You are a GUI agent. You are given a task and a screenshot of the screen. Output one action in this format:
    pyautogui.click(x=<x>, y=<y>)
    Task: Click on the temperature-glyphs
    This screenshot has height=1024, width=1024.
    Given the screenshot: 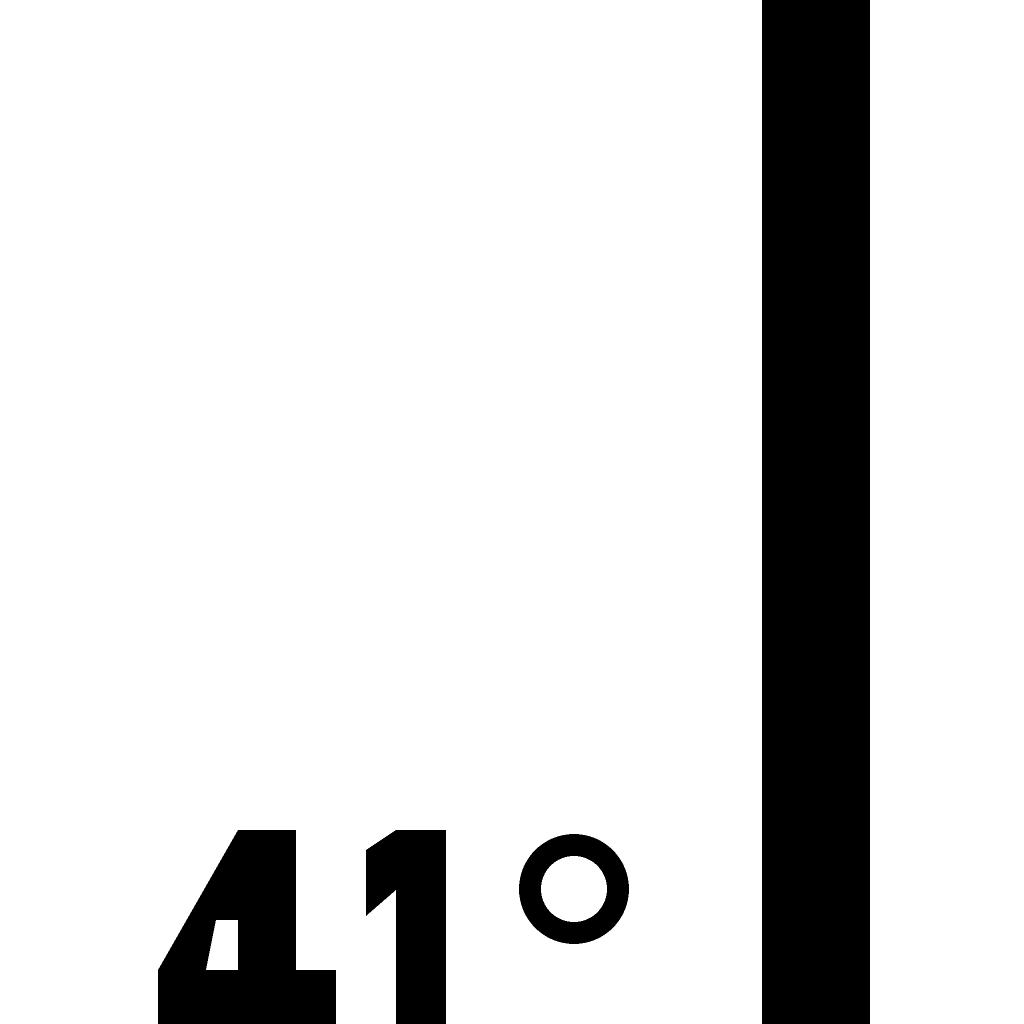 What is the action you would take?
    pyautogui.click(x=393, y=927)
    